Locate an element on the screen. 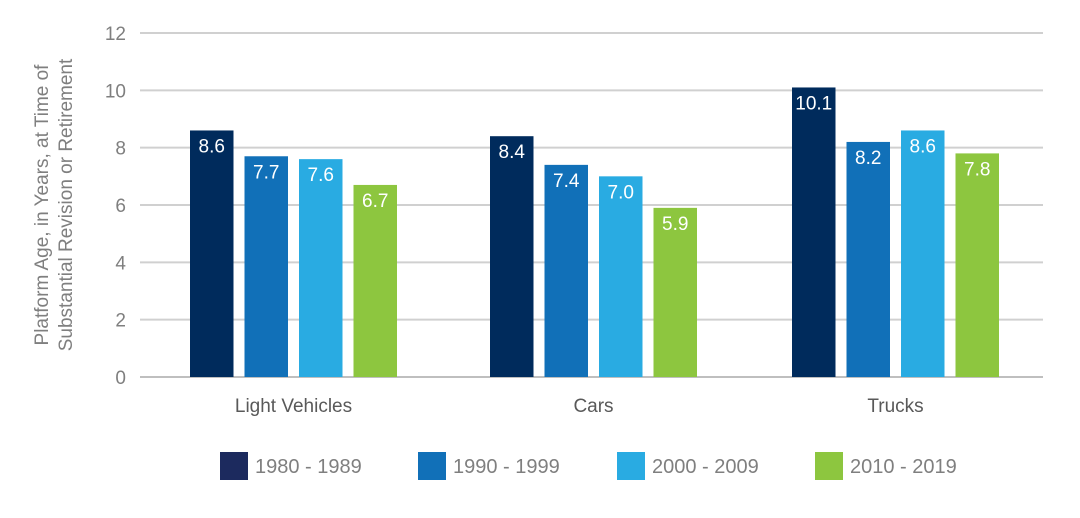  data-label: 7.6 is located at coordinates (321, 175).